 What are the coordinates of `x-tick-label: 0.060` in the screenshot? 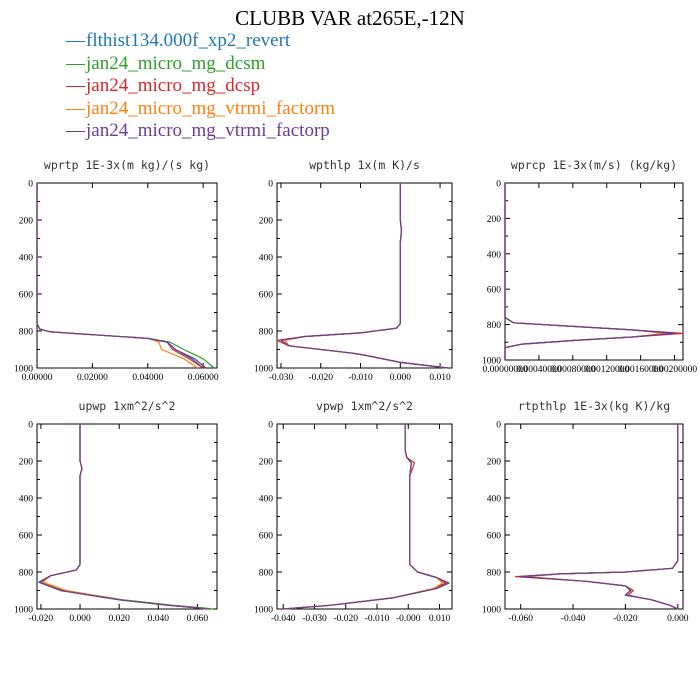 It's located at (198, 619).